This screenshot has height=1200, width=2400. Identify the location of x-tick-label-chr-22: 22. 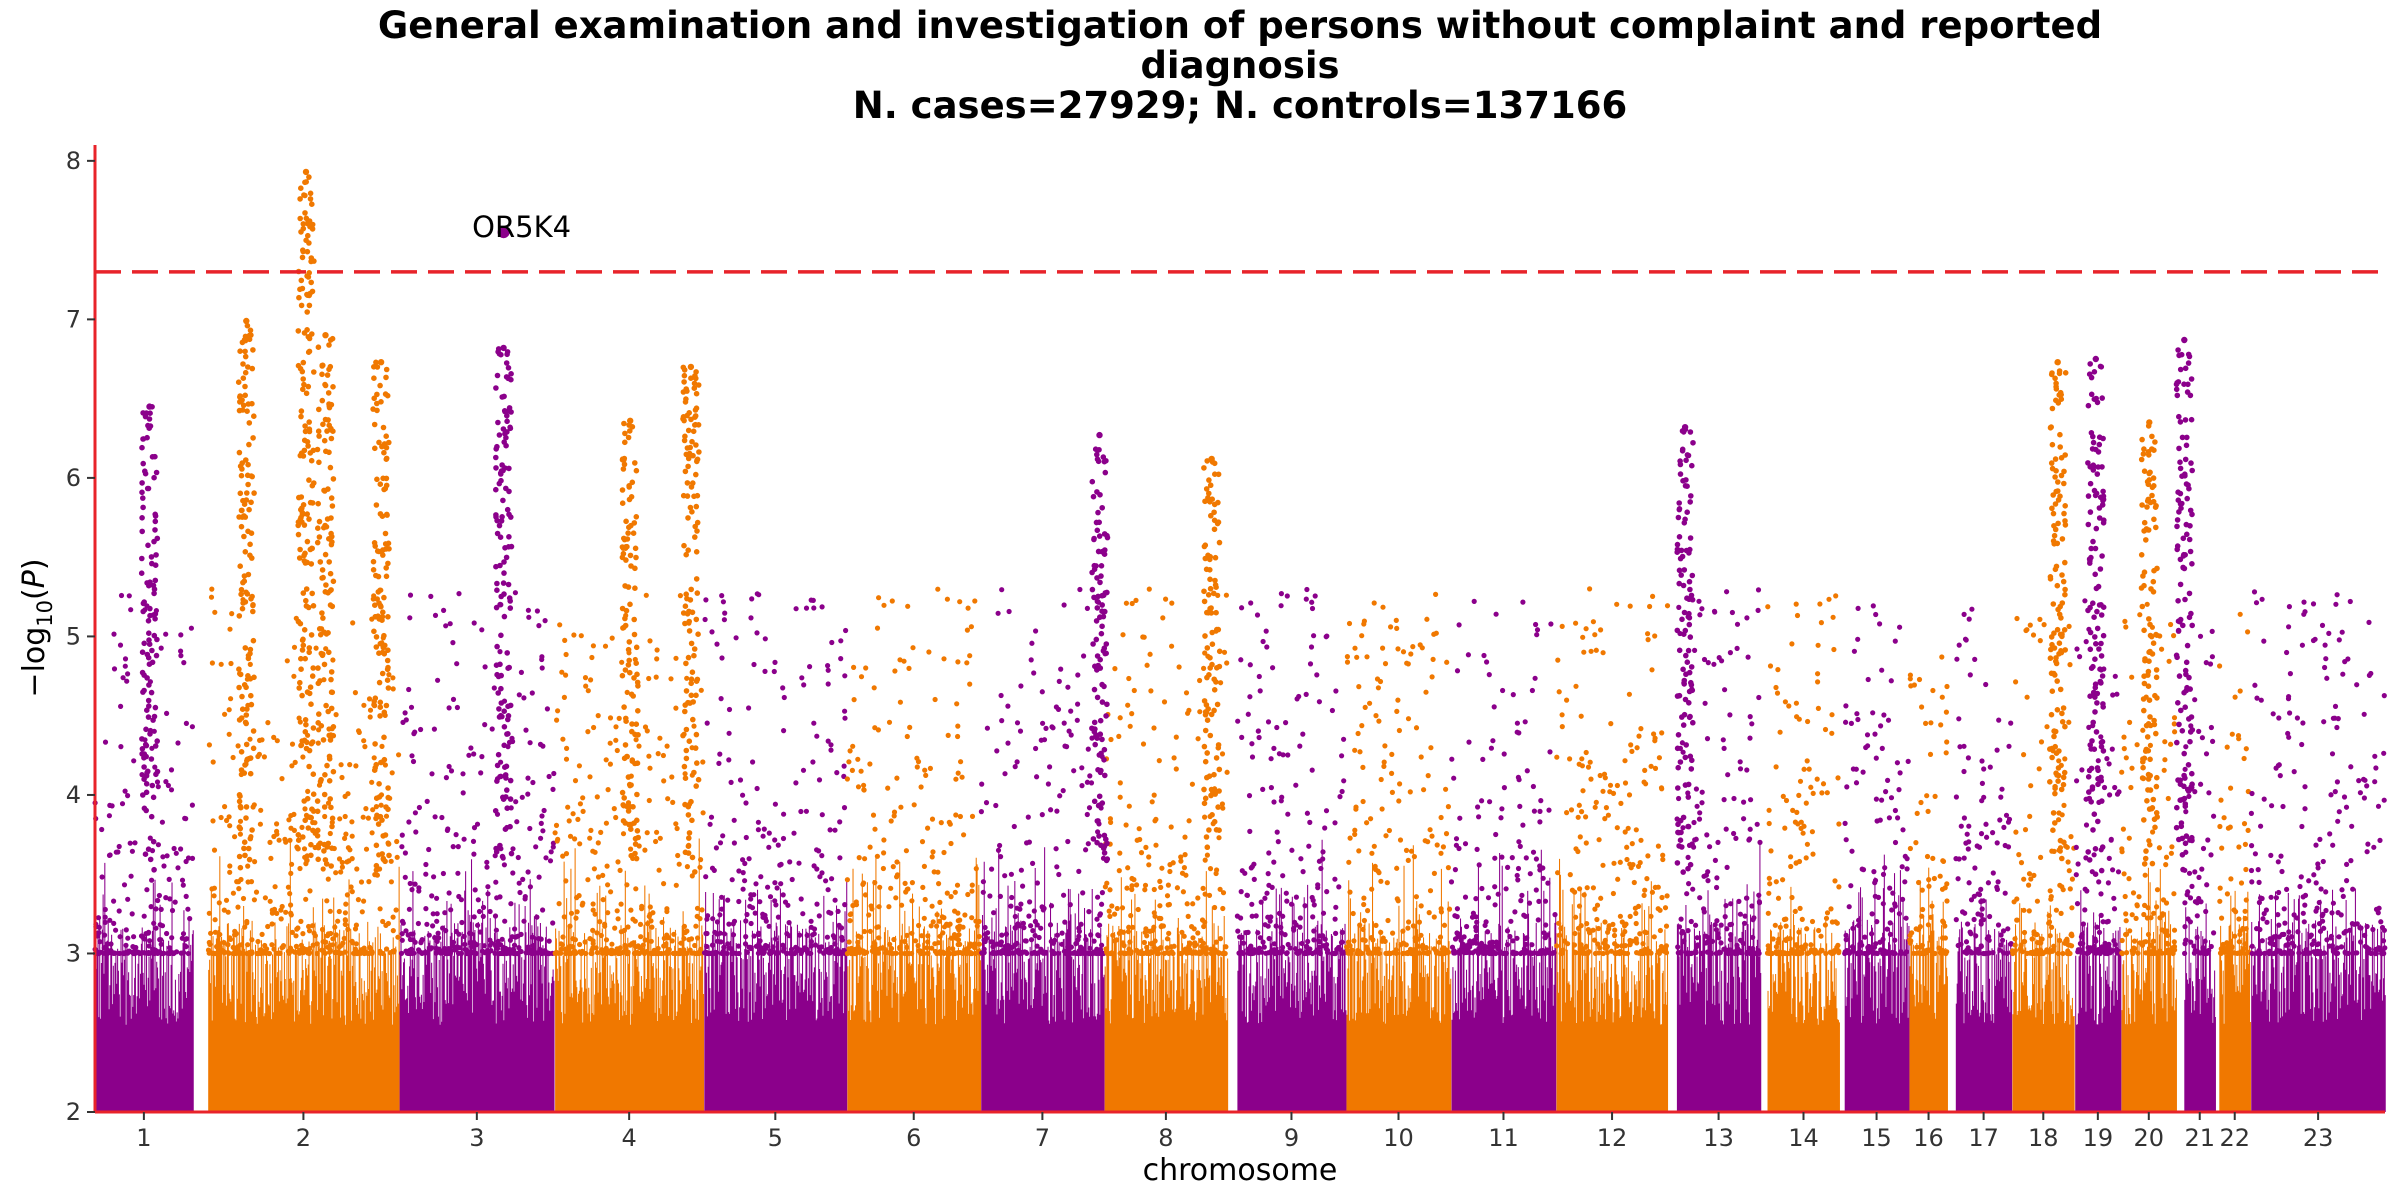
(2234, 1138).